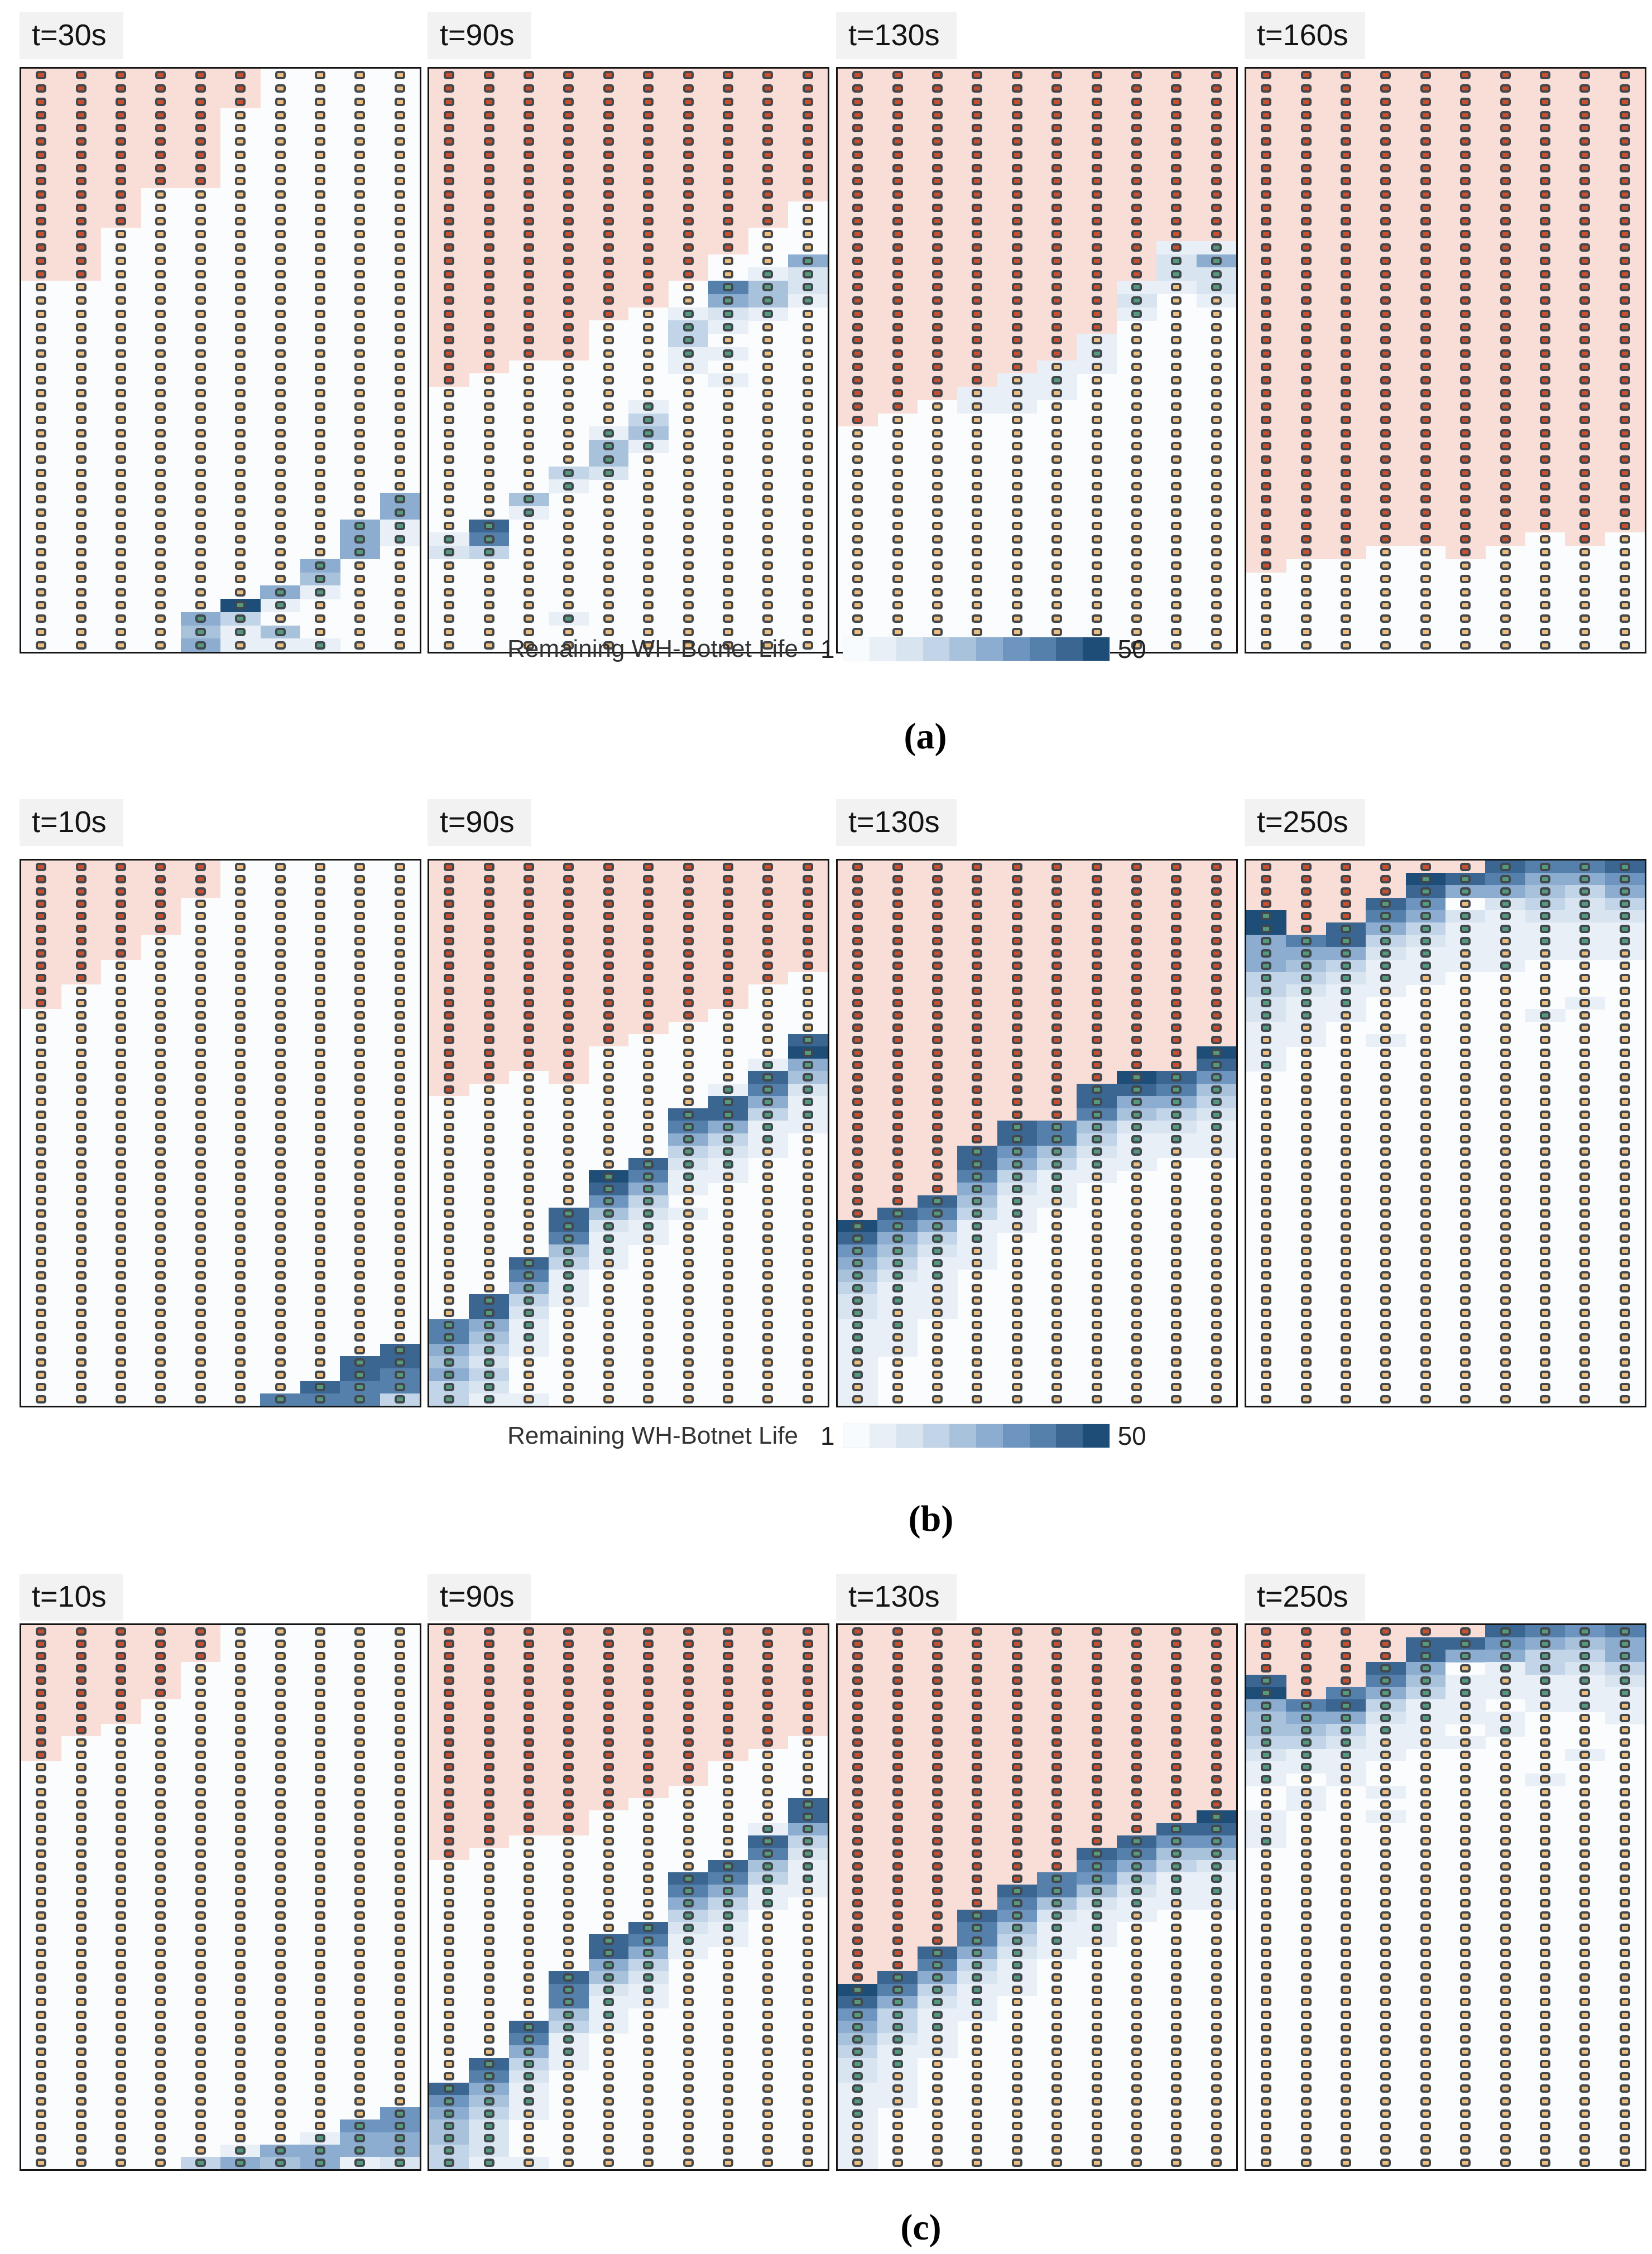  What do you see at coordinates (1016, 649) in the screenshot?
I see `colorbar-segment` at bounding box center [1016, 649].